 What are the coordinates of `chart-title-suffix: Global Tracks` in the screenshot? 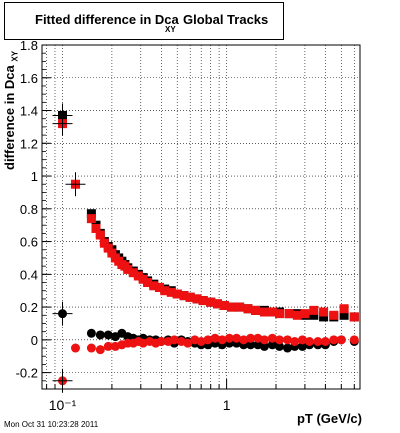 It's located at (226, 19).